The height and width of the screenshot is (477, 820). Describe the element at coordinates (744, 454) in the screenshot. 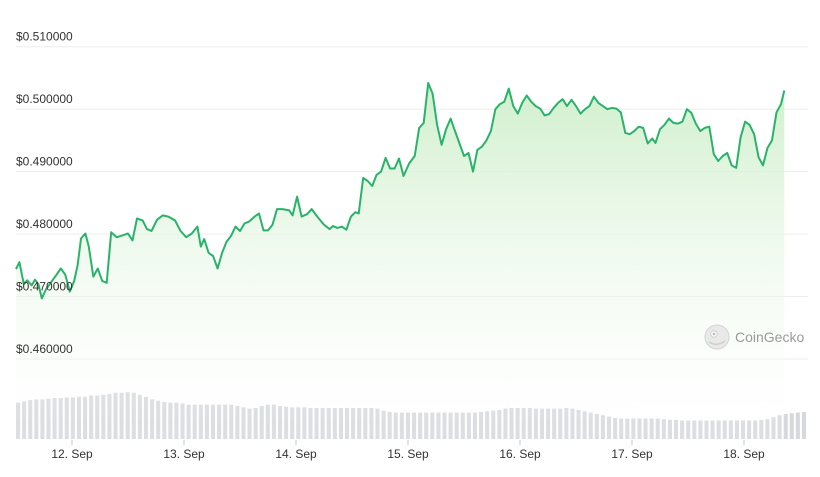

I see `x-tick-label: 18. Sep` at that location.